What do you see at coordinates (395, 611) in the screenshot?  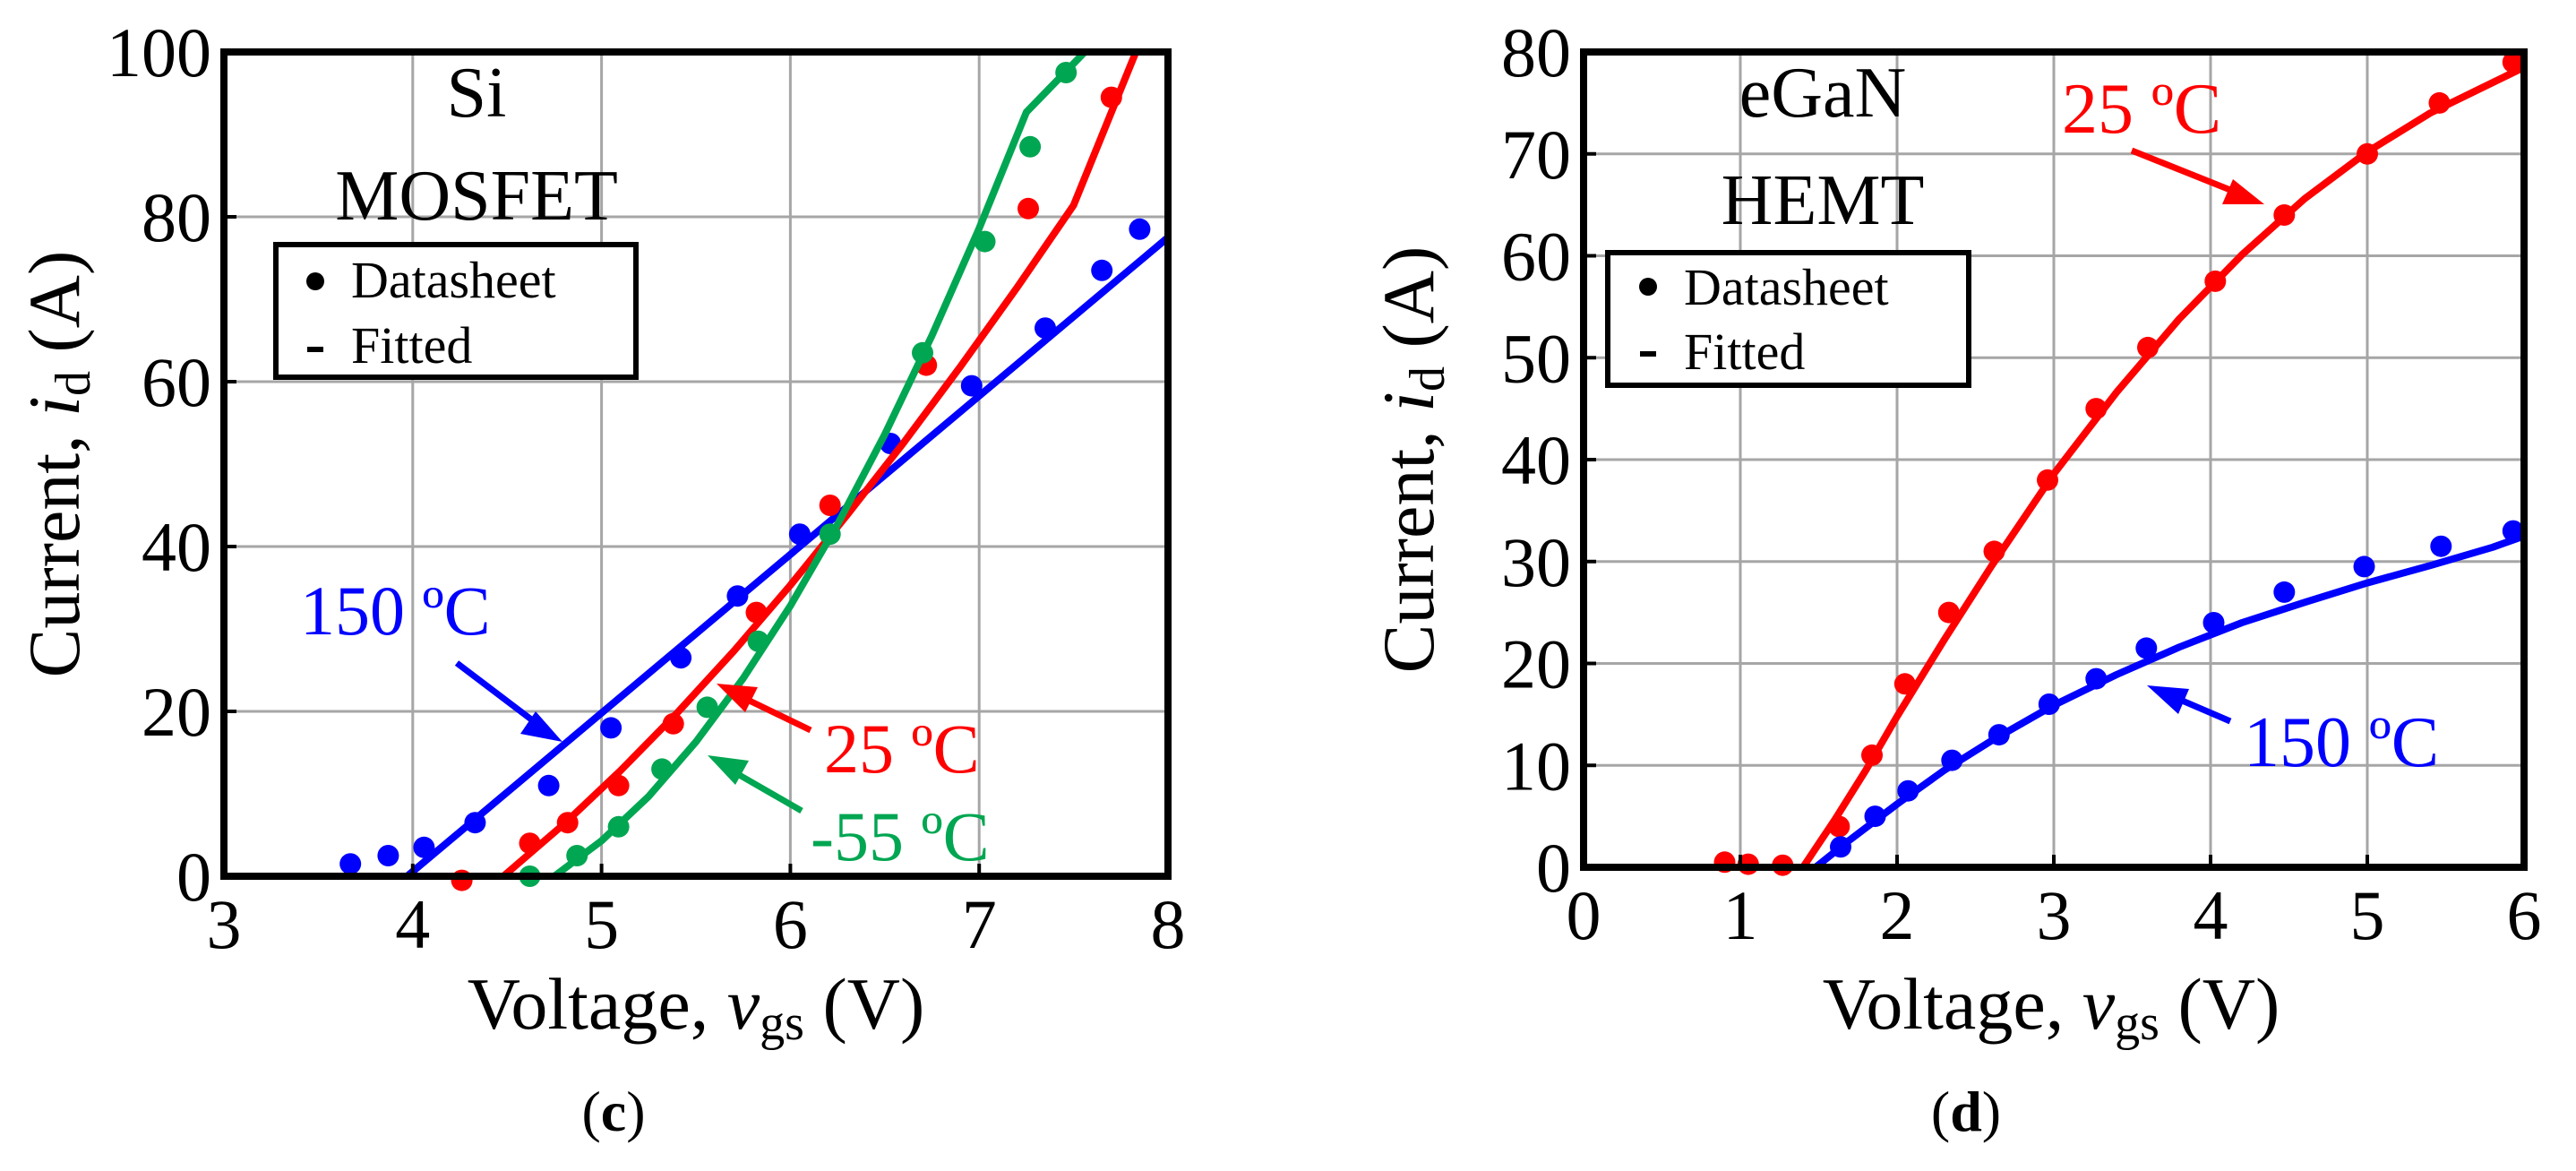 I see `panel-c-annotation-150c: 150 ºC` at bounding box center [395, 611].